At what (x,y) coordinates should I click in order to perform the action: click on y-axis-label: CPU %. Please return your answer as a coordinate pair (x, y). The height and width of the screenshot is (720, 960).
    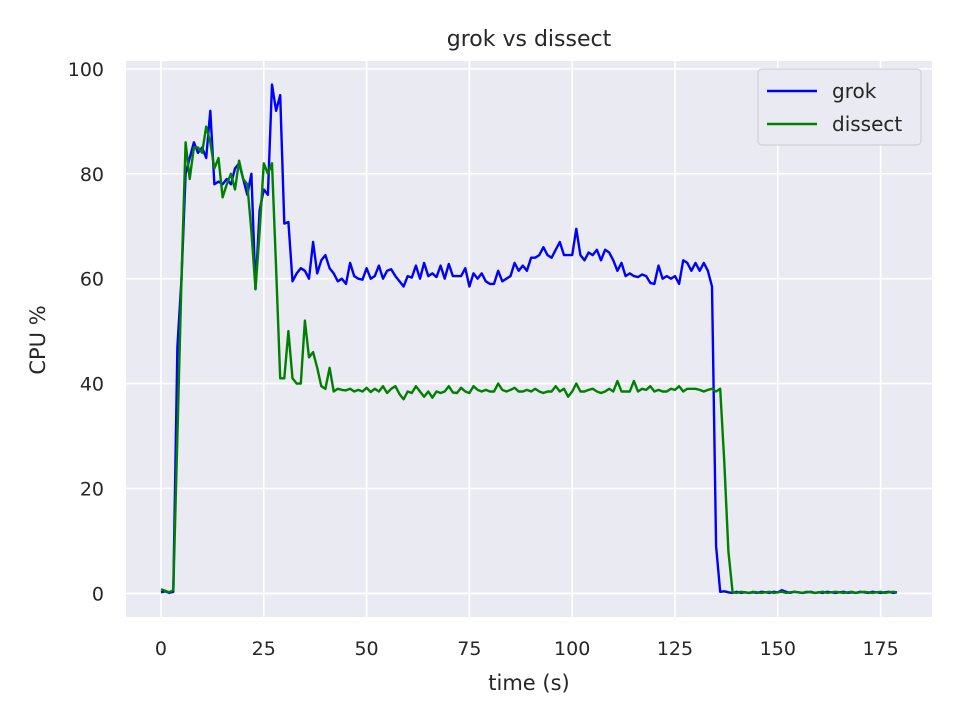
    Looking at the image, I should click on (38, 339).